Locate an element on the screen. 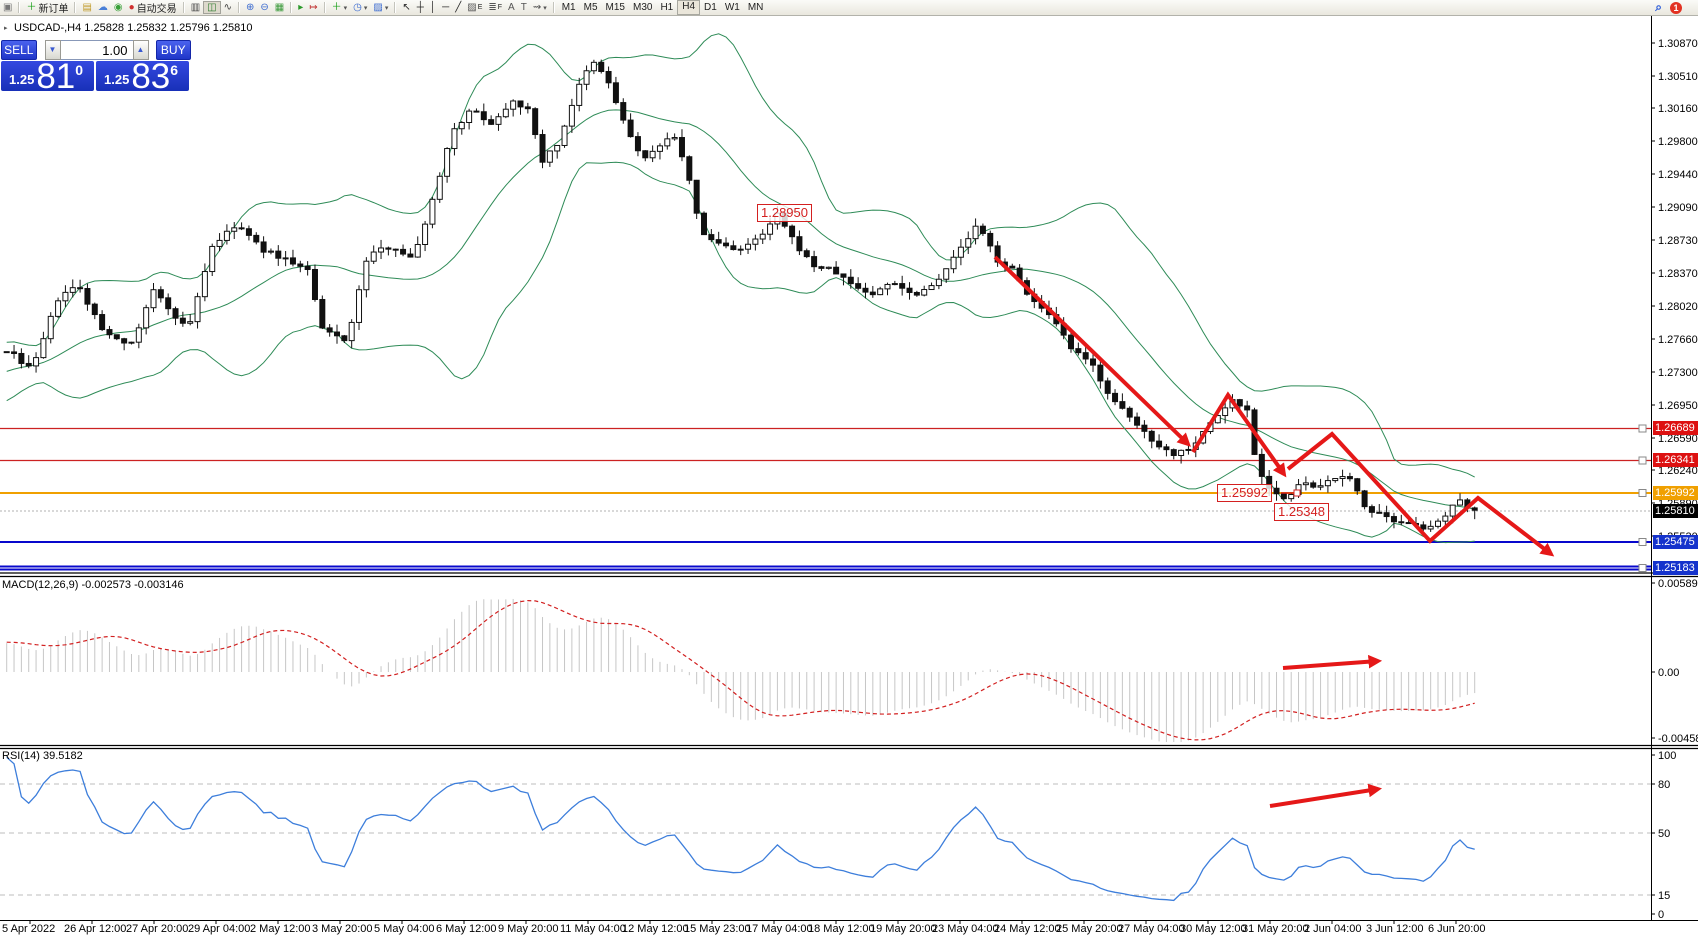 The image size is (1698, 938). timeframe-M30: M30 is located at coordinates (642, 7).